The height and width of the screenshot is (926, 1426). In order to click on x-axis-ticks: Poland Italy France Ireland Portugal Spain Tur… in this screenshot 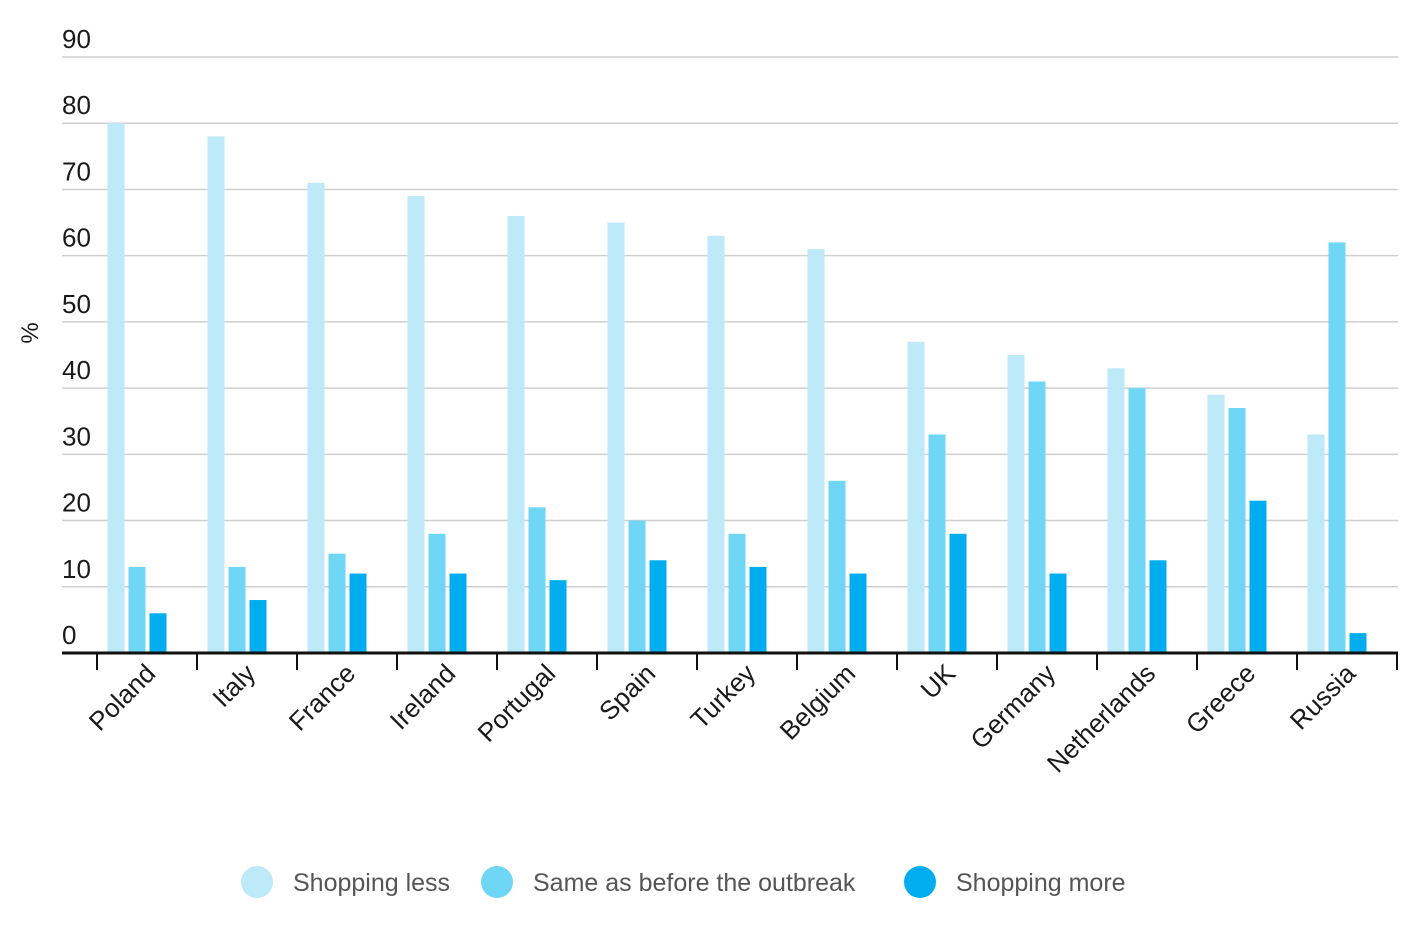, I will do `click(740, 715)`.